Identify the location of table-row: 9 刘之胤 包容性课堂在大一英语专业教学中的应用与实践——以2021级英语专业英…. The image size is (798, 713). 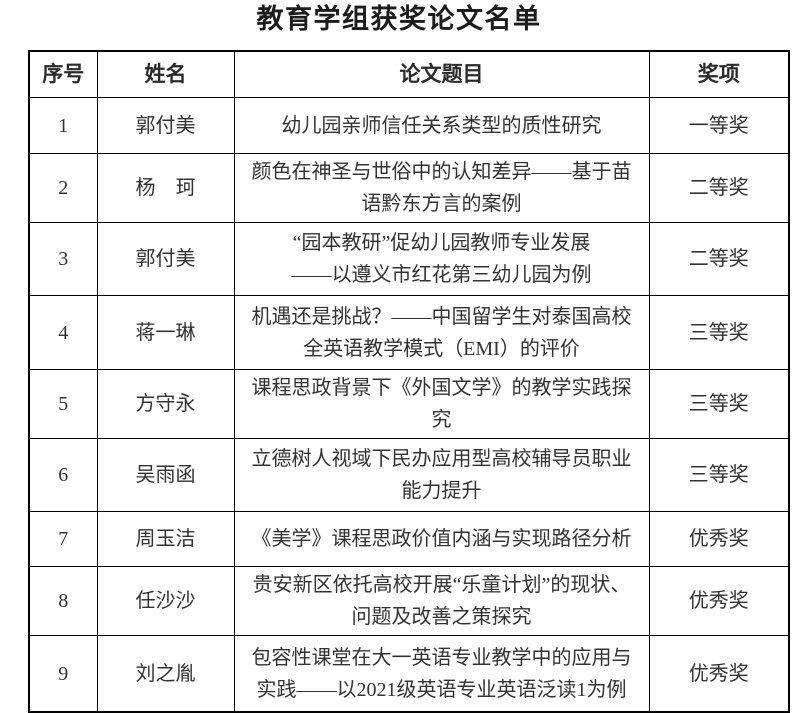
(409, 674).